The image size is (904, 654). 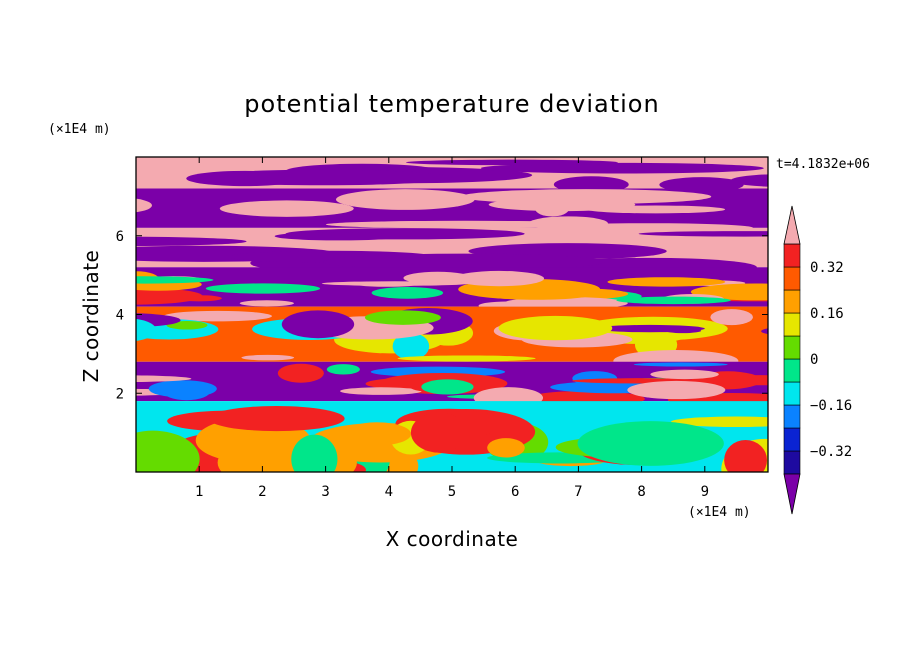 What do you see at coordinates (823, 164) in the screenshot?
I see `time-label: t=4.1832e+06` at bounding box center [823, 164].